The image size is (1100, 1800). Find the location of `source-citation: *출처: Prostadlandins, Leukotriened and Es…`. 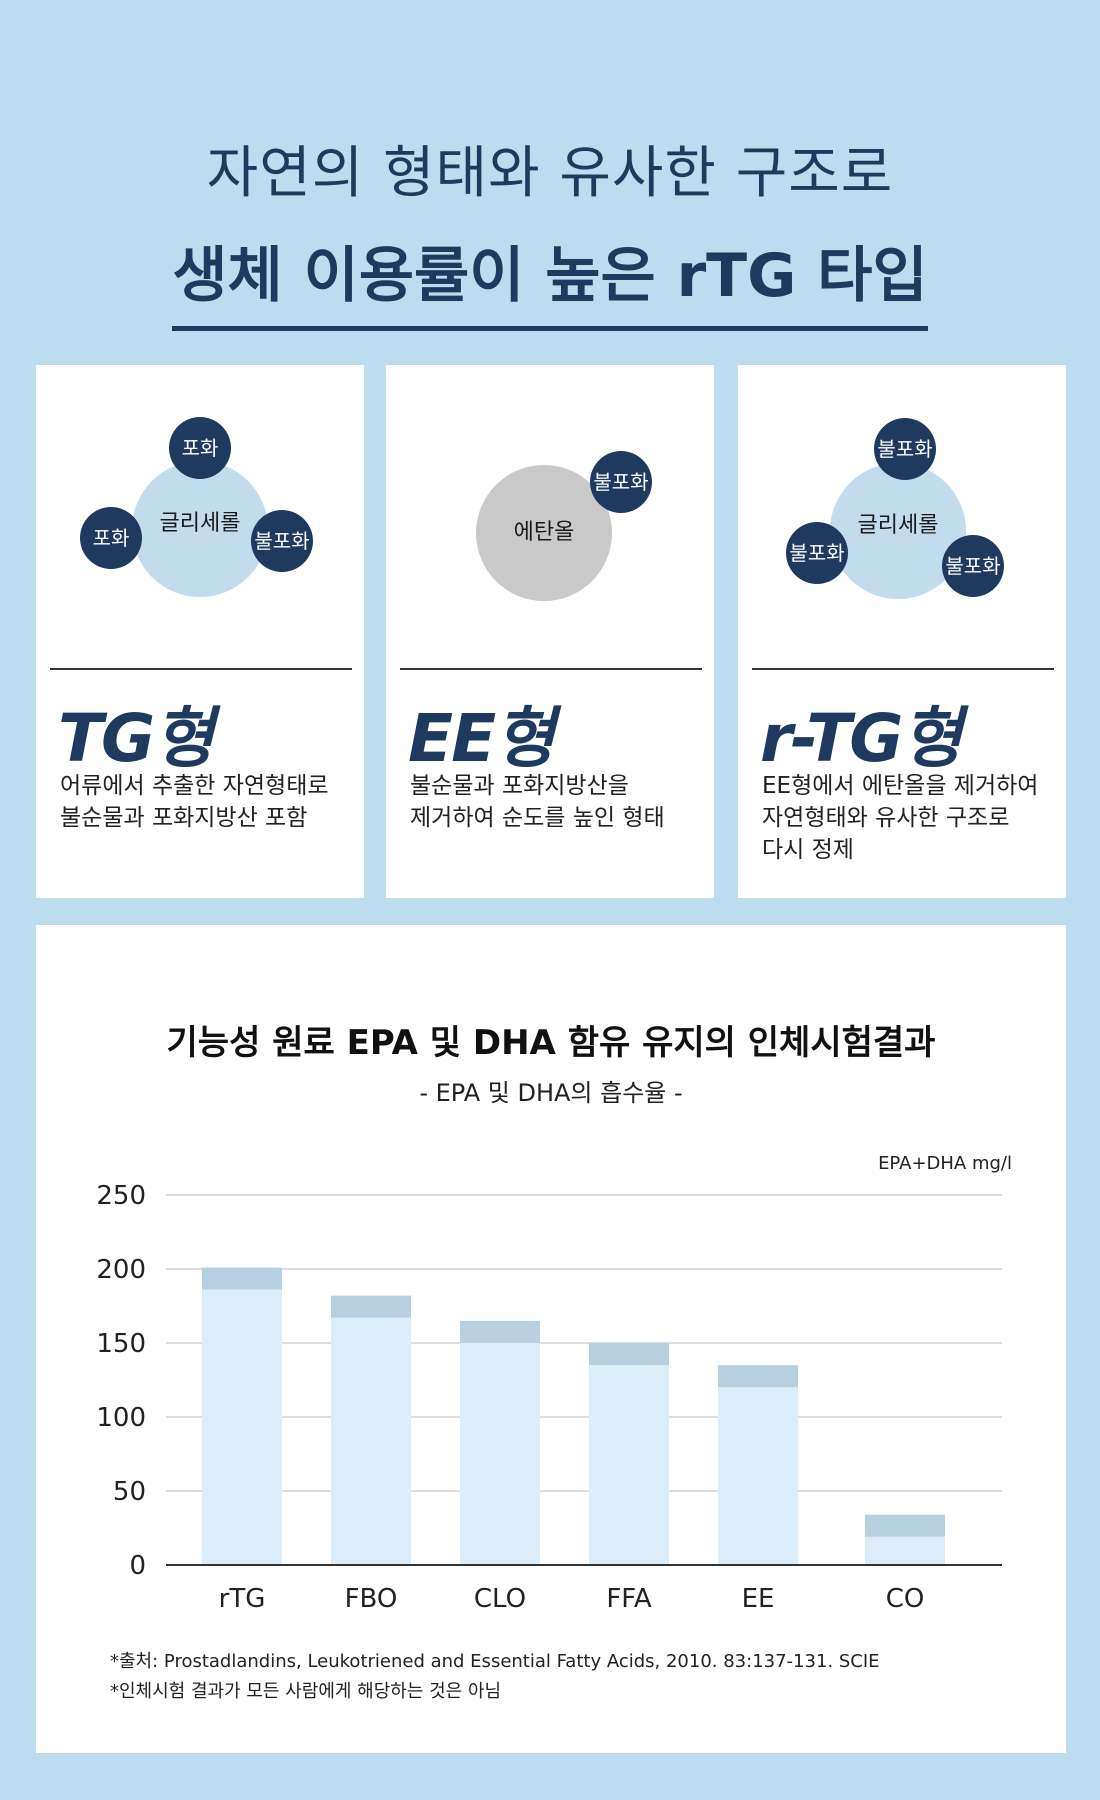

source-citation: *출처: Prostadlandins, Leukotriened and Es… is located at coordinates (495, 1661).